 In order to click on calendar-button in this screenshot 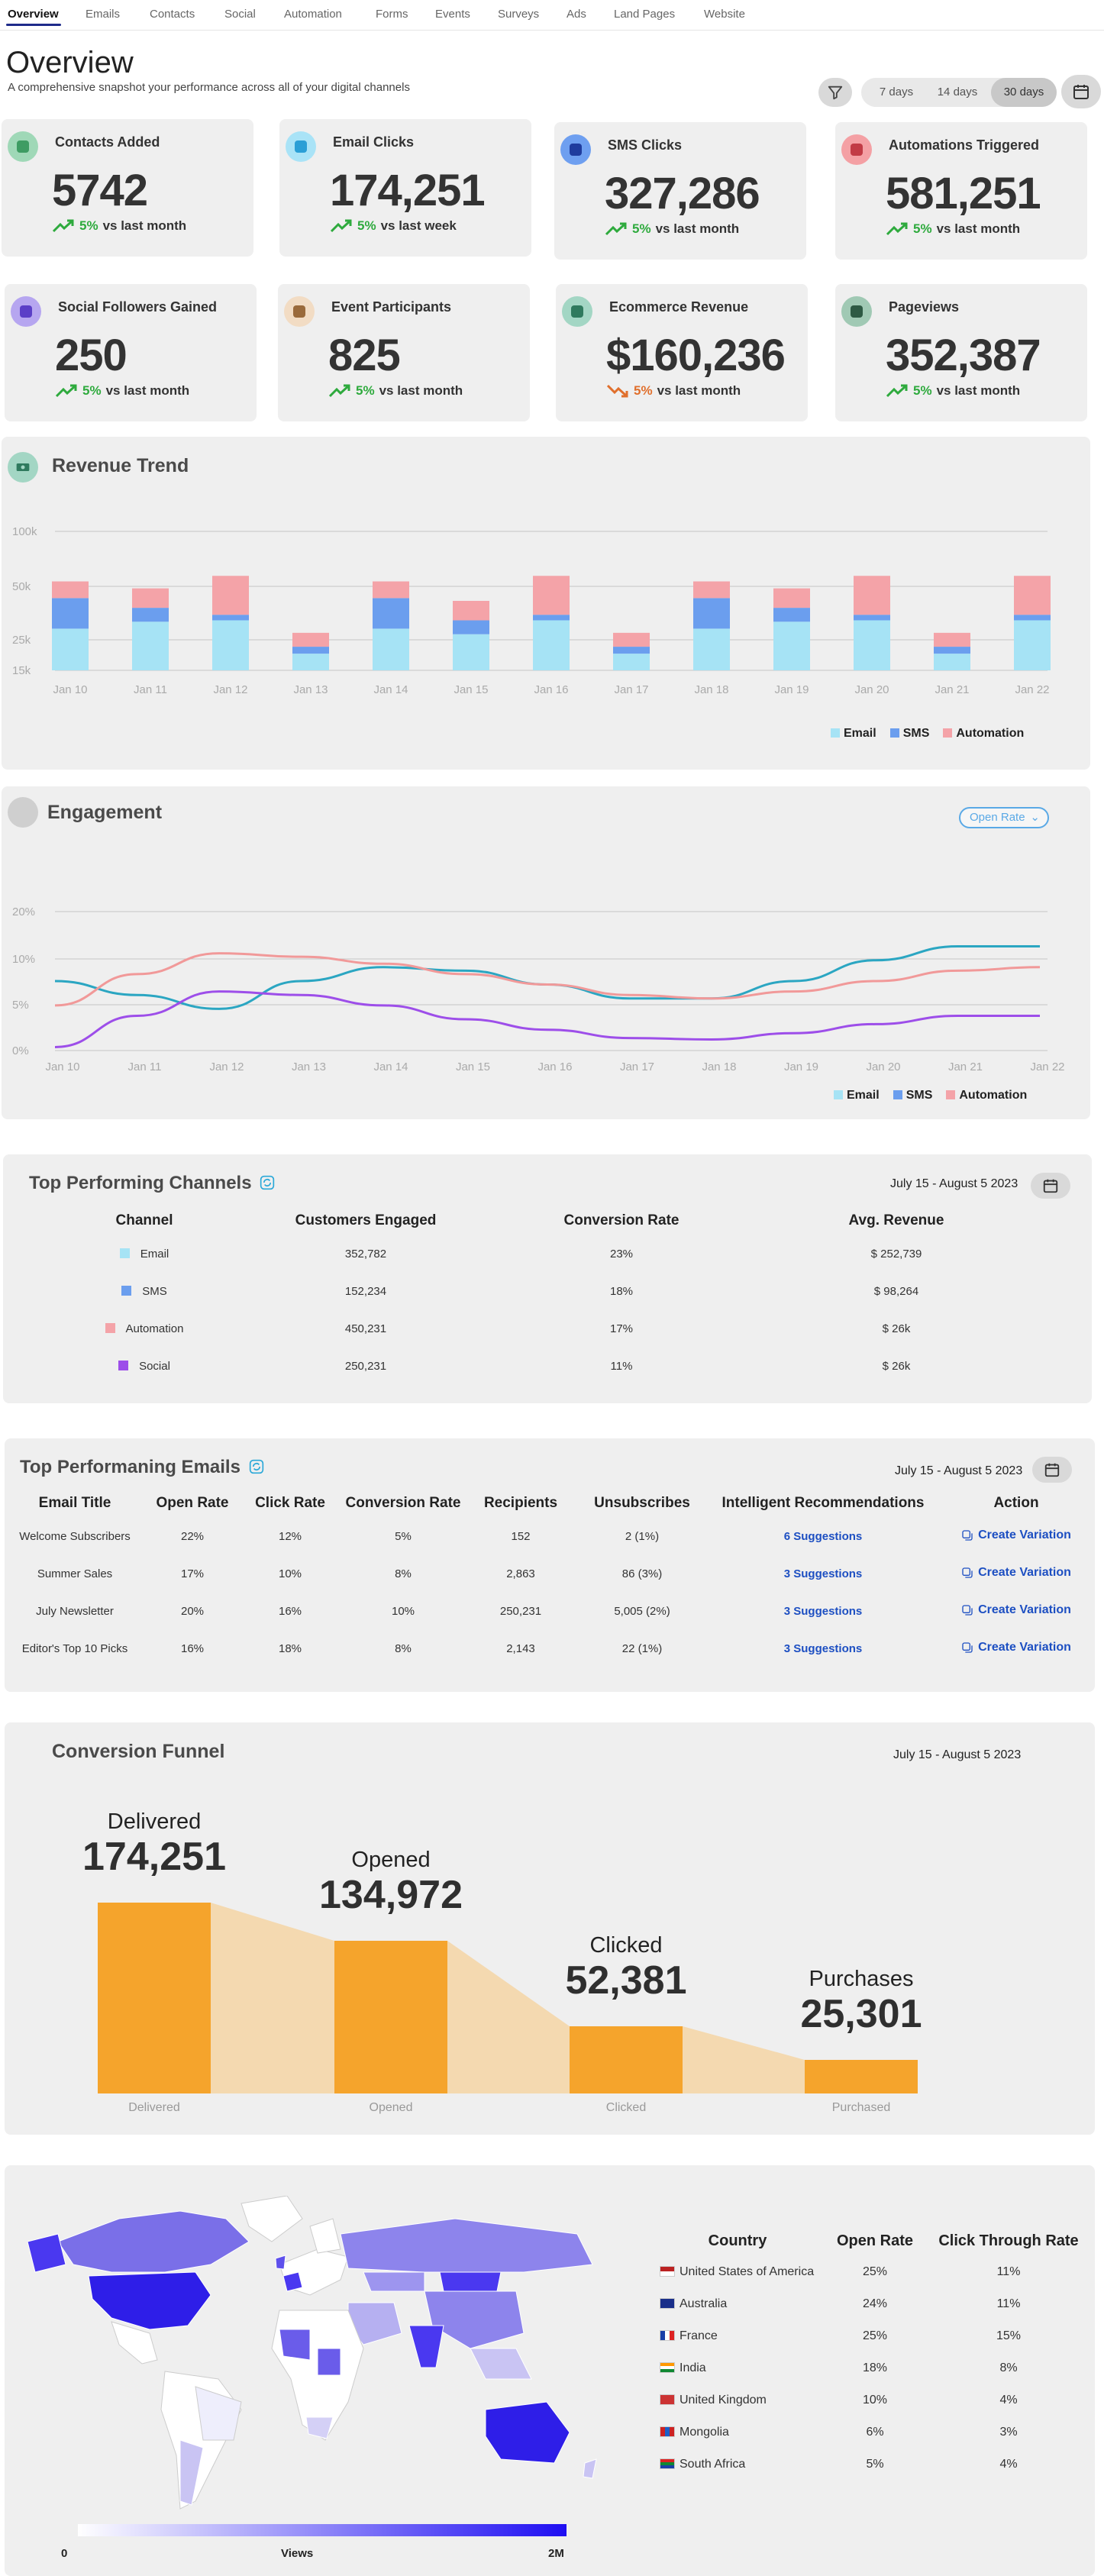, I will do `click(1081, 91)`.